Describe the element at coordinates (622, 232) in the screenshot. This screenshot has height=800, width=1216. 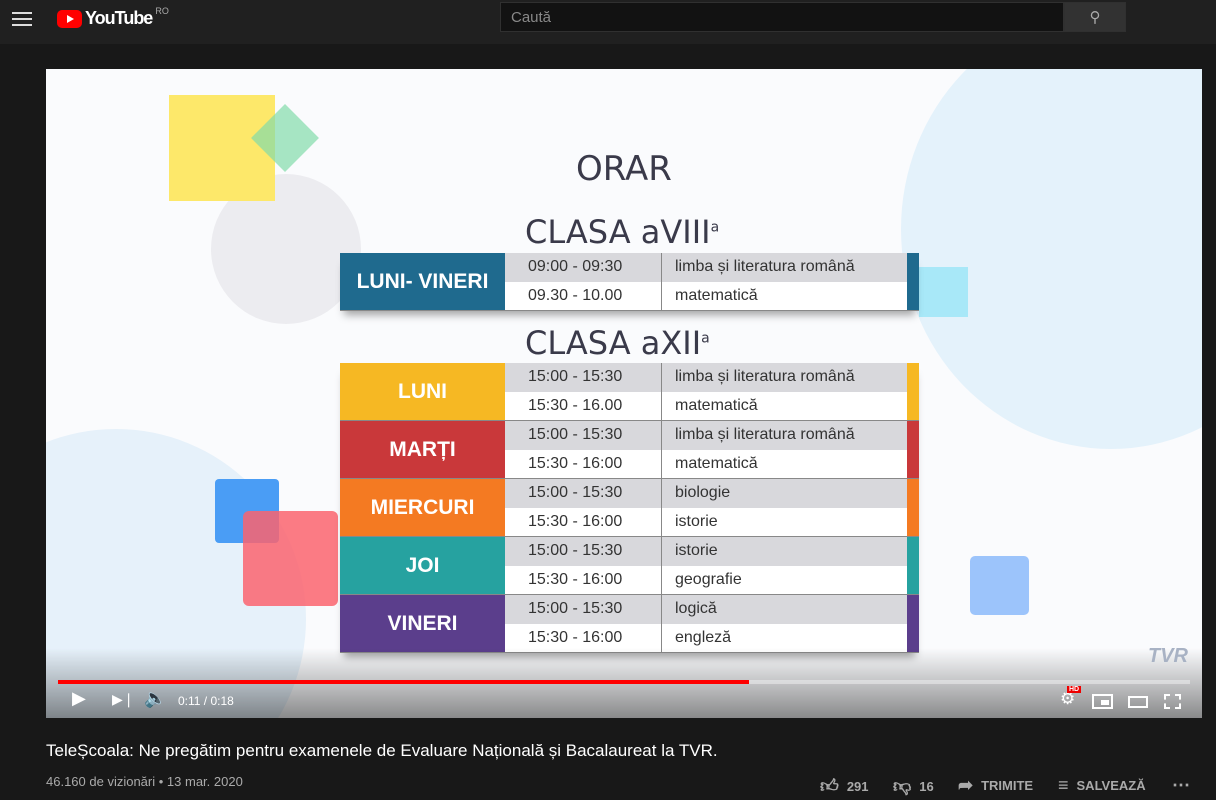
I see `class8-title: CLASA aVIIIa` at that location.